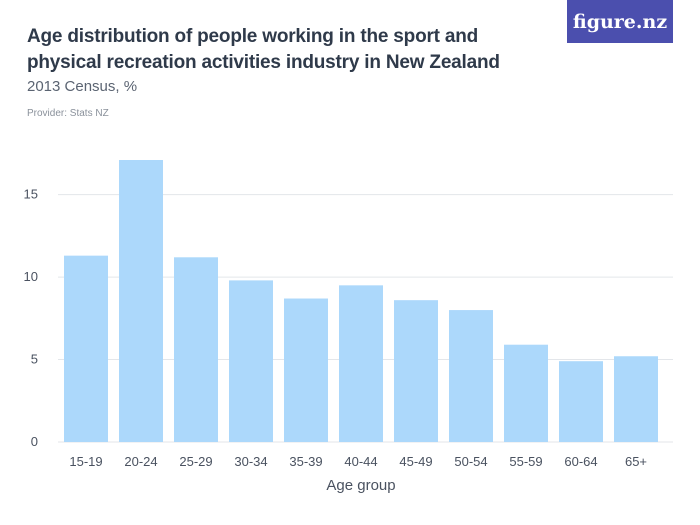 Image resolution: width=700 pixels, height=525 pixels. What do you see at coordinates (470, 461) in the screenshot?
I see `x-tick-label: 50-54` at bounding box center [470, 461].